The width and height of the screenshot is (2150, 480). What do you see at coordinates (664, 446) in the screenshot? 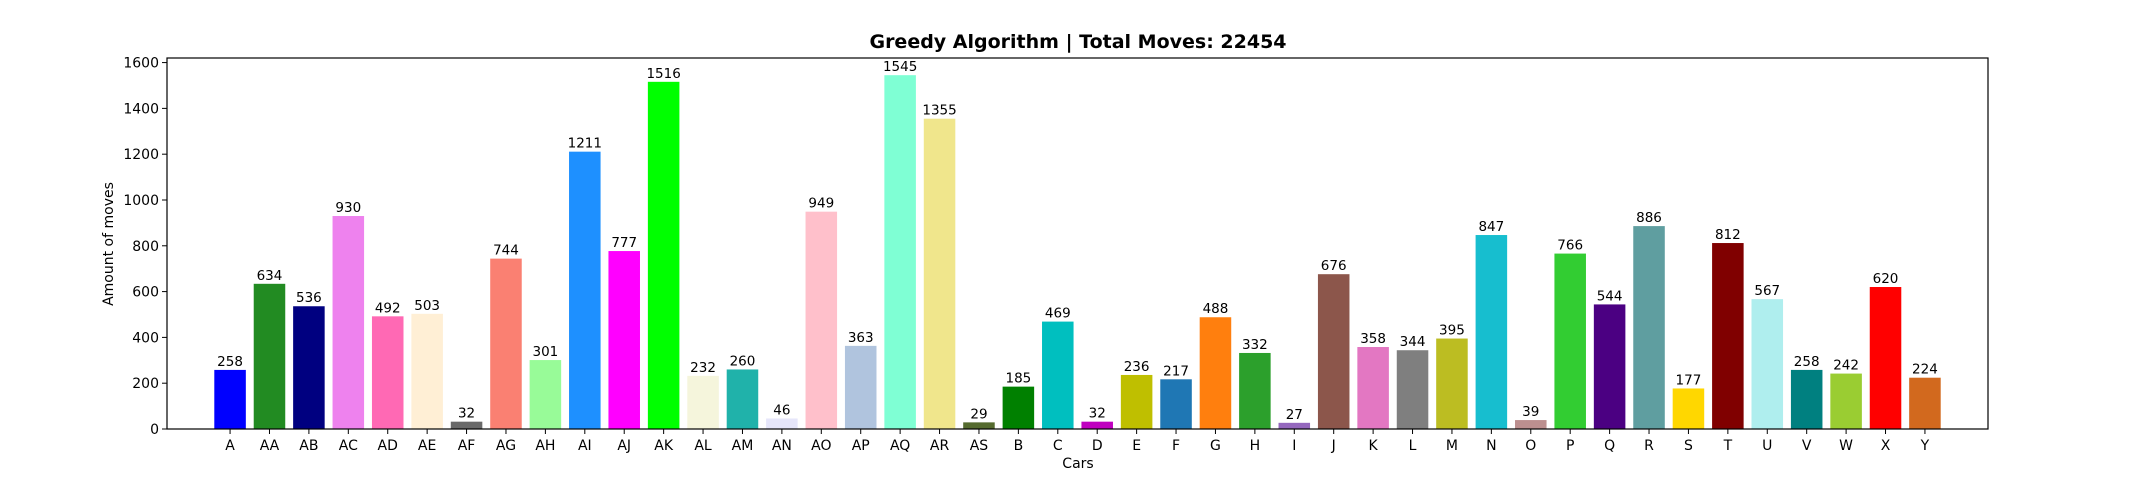
I see `x-tick-label-AK: AK` at bounding box center [664, 446].